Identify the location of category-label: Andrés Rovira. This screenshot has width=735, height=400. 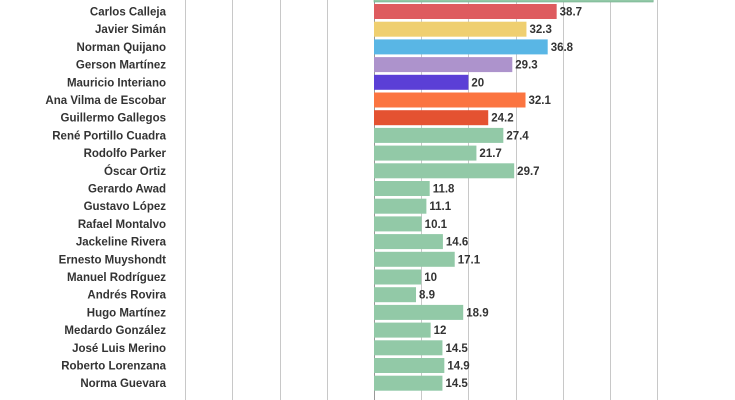
(126, 296).